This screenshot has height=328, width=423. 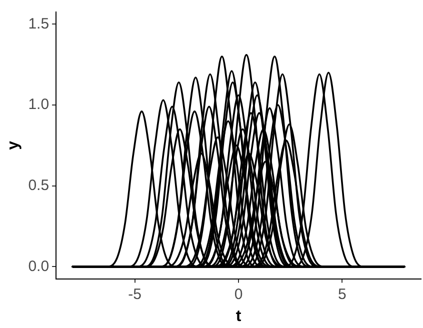 I want to click on y-tick-label: 0.5, so click(x=39, y=185).